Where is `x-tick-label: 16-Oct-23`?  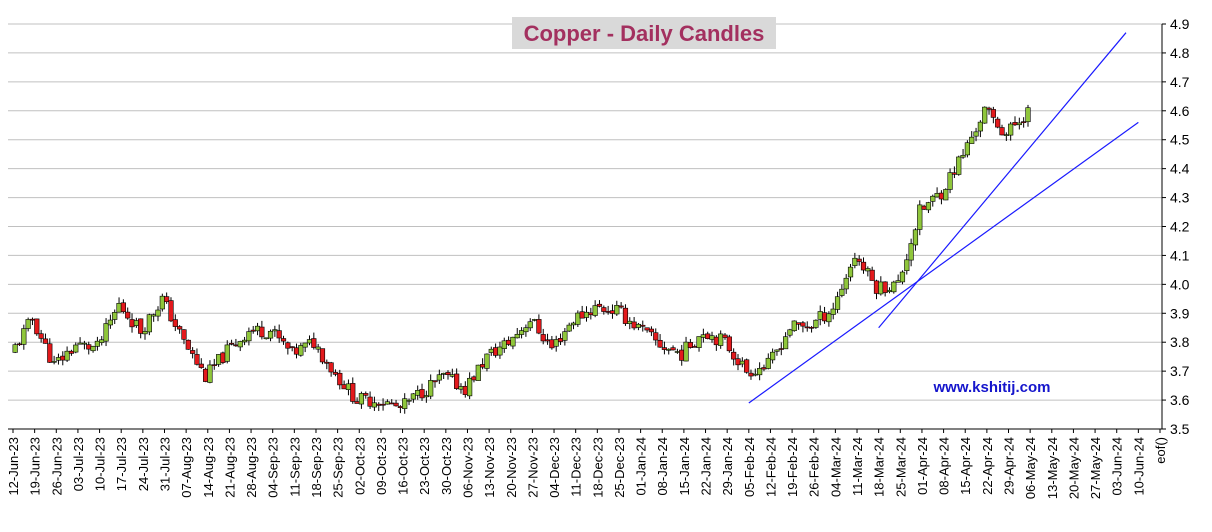
x-tick-label: 16-Oct-23 is located at coordinates (403, 466).